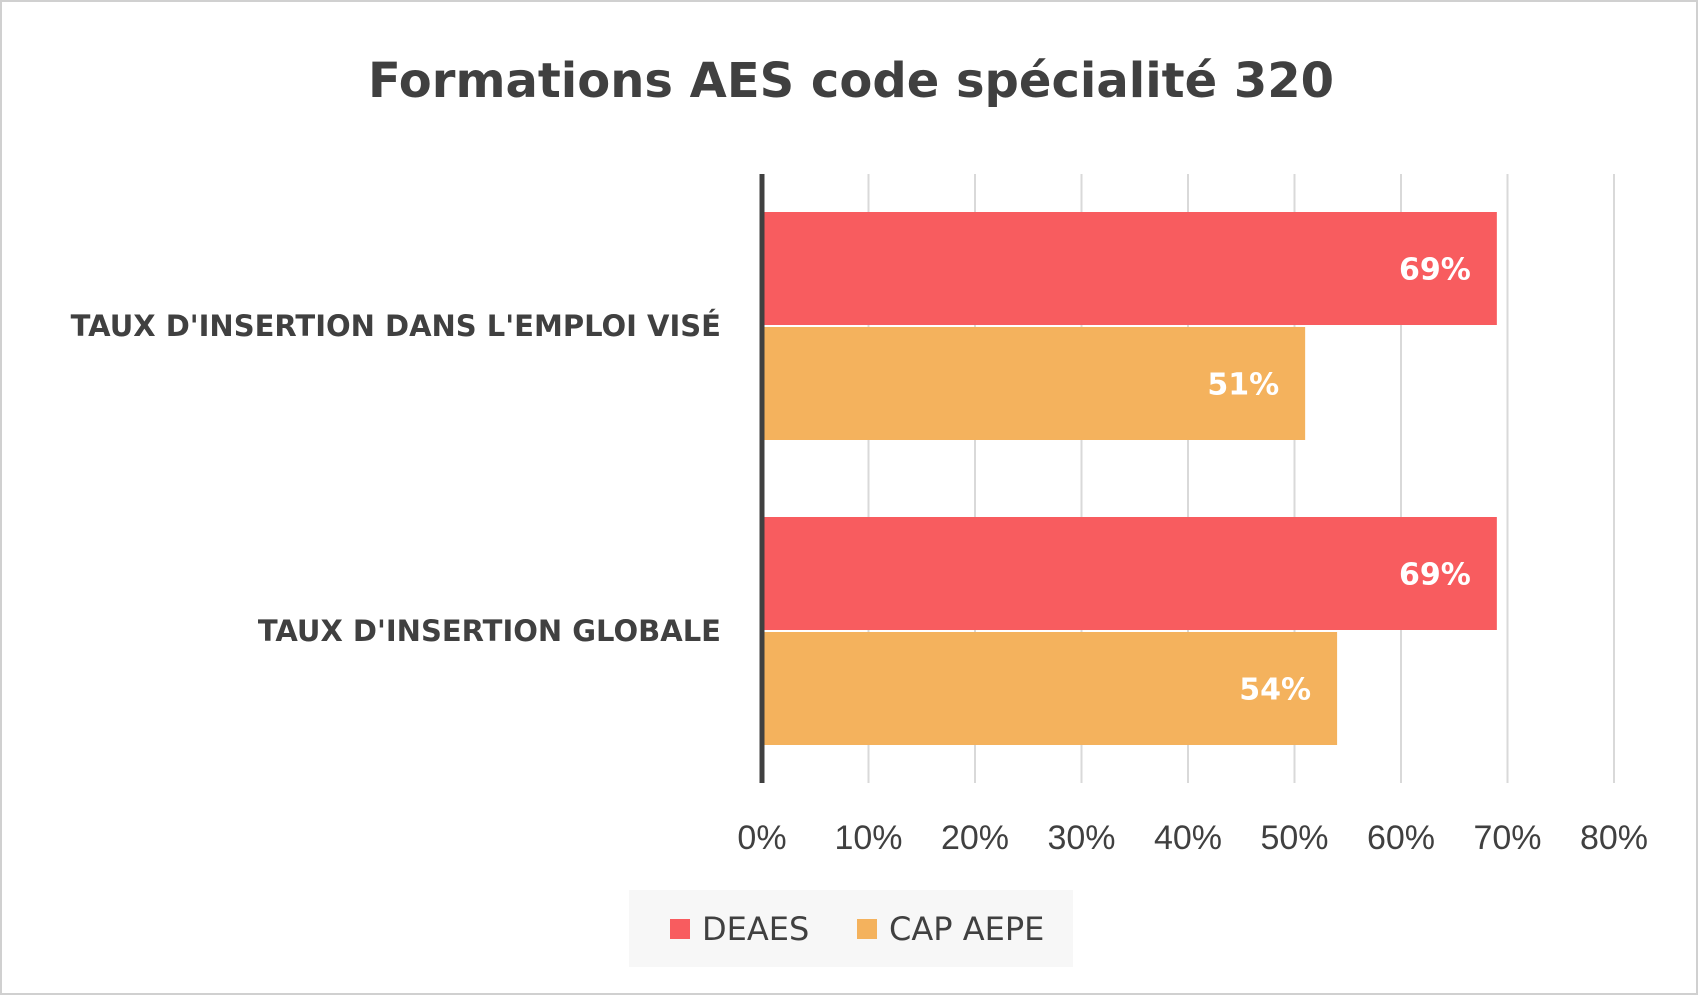 This screenshot has width=1698, height=997. Describe the element at coordinates (1243, 385) in the screenshot. I see `data-label: 51%` at that location.